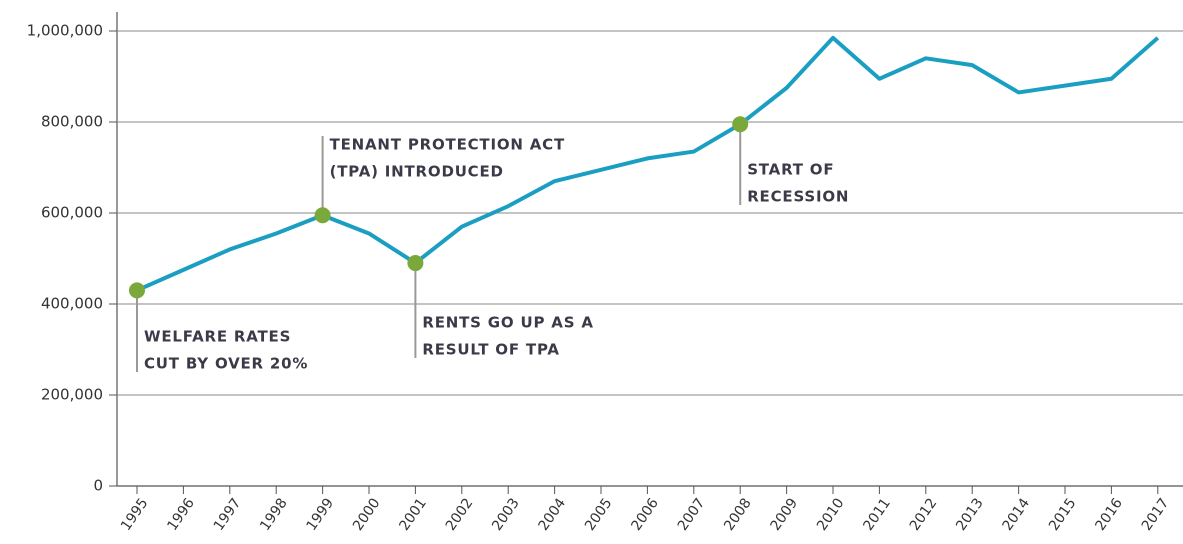 The height and width of the screenshot is (544, 1183). Describe the element at coordinates (692, 514) in the screenshot. I see `x-tick-label: 2007` at that location.